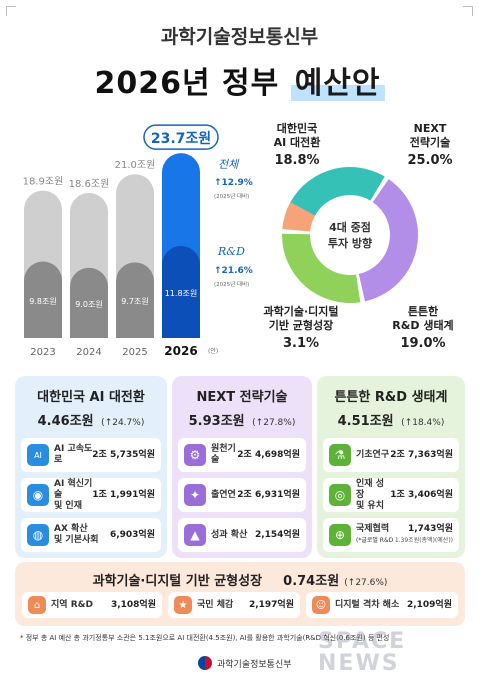  I want to click on donut-label-rnd-pct: 19.0%, so click(423, 343).